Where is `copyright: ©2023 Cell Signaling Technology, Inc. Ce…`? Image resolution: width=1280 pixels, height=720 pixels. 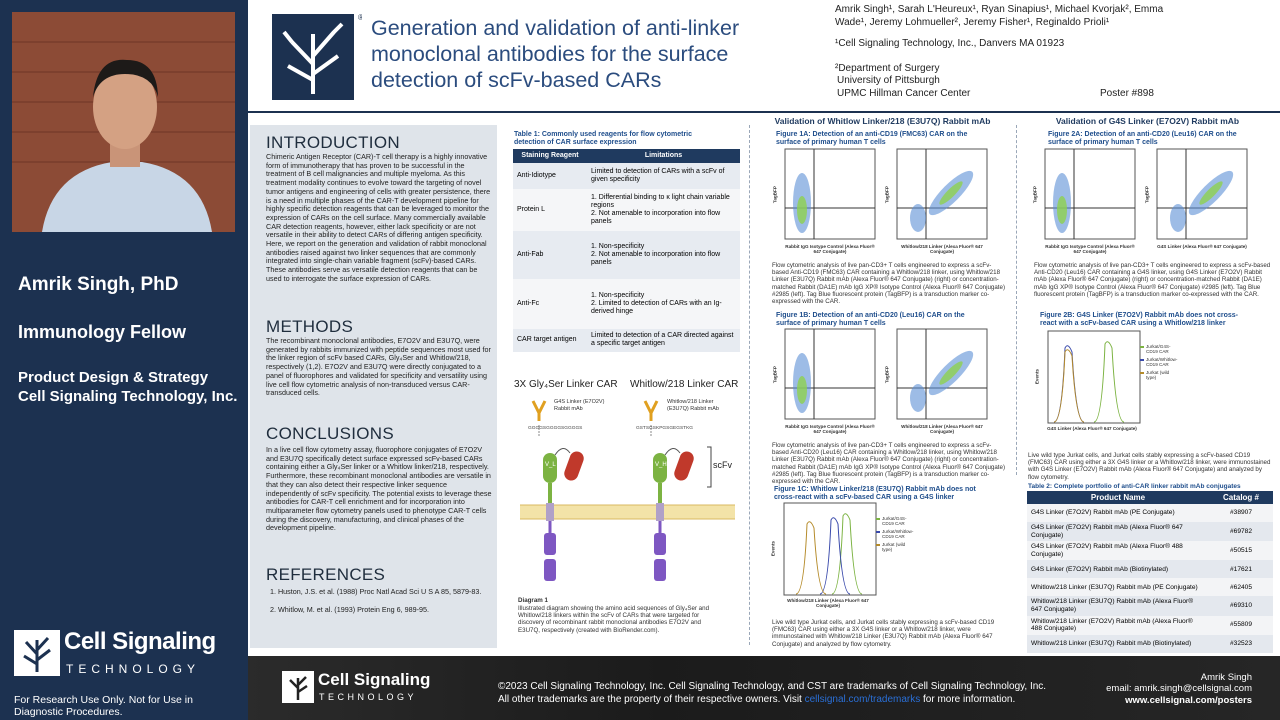
copyright: ©2023 Cell Signaling Technology, Inc. Ce… is located at coordinates (772, 686).